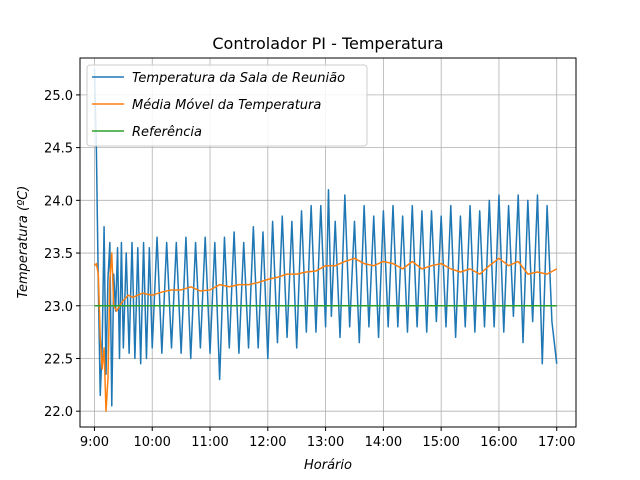 The width and height of the screenshot is (640, 480). I want to click on y-tick-label: 22.0, so click(58, 412).